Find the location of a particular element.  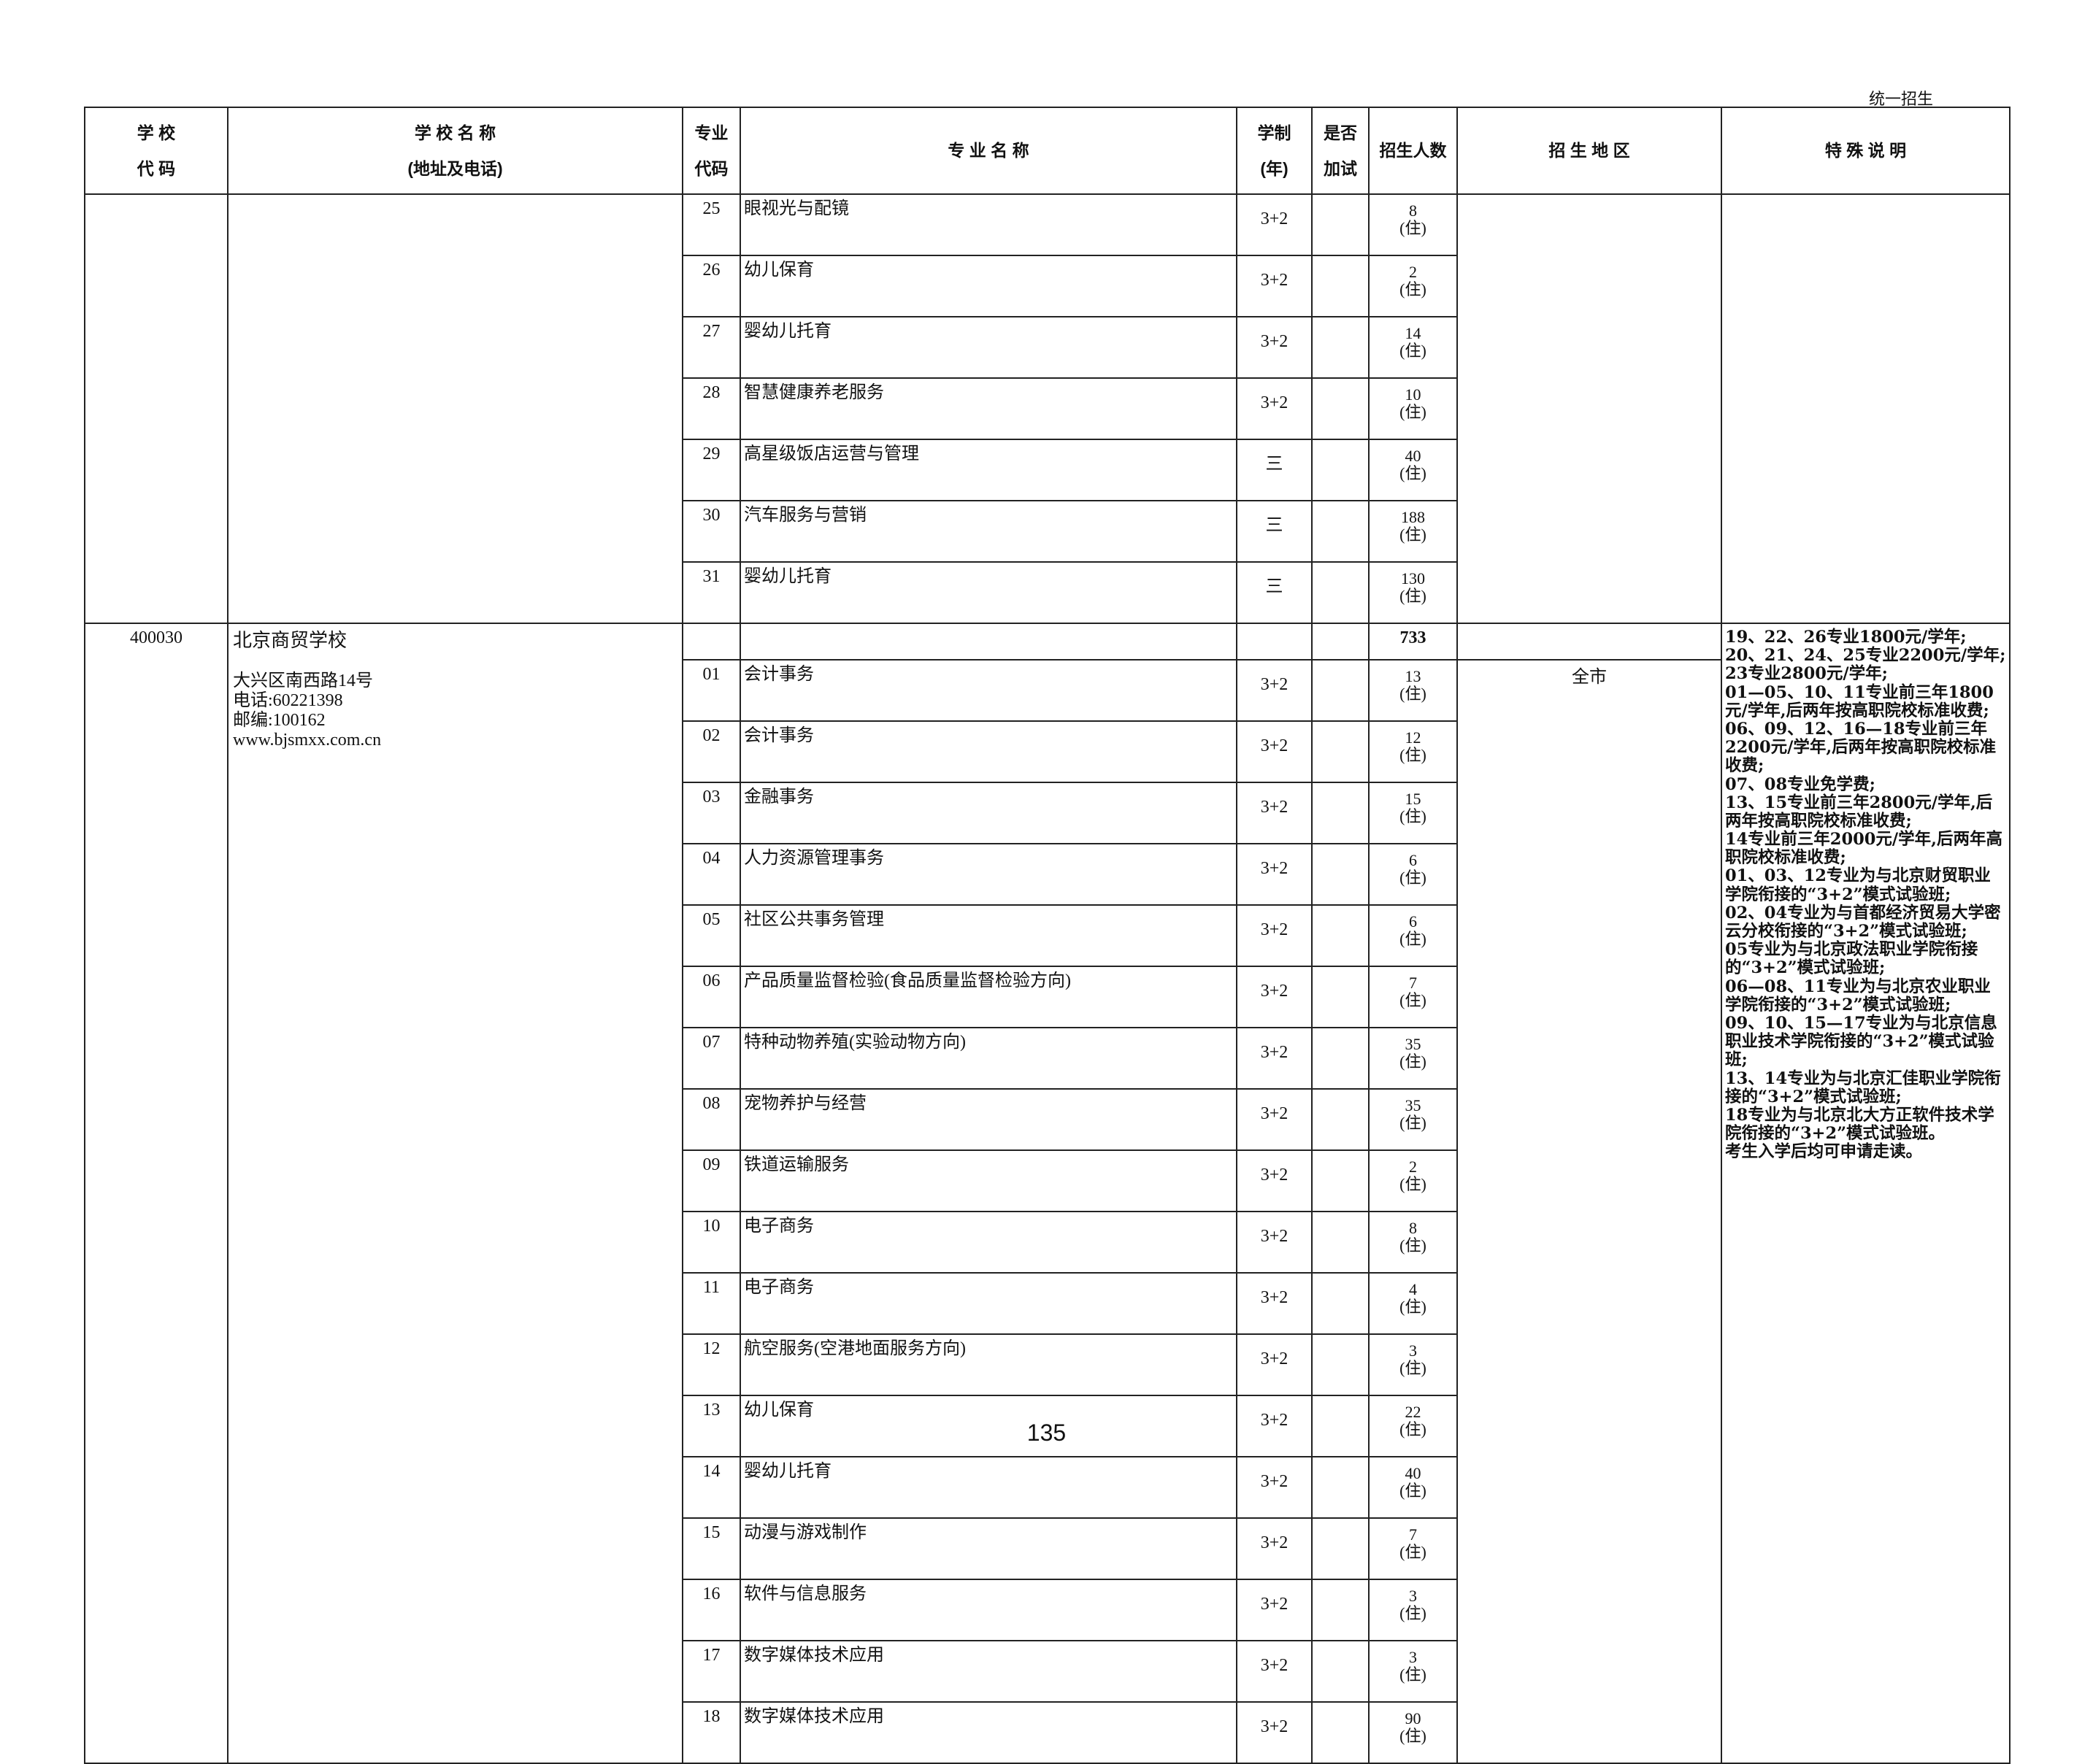

header-major-name: 专 业 名 称 is located at coordinates (988, 151).